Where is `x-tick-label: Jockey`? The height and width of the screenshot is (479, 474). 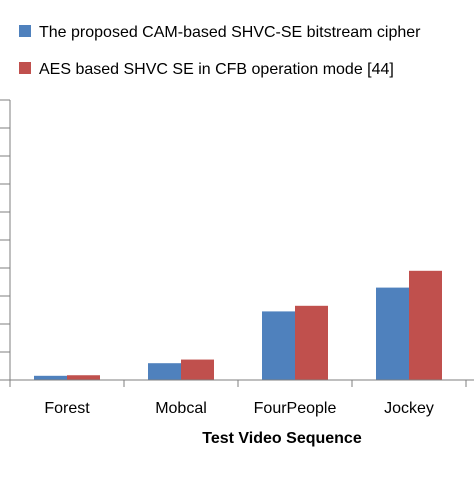
x-tick-label: Jockey is located at coordinates (409, 408).